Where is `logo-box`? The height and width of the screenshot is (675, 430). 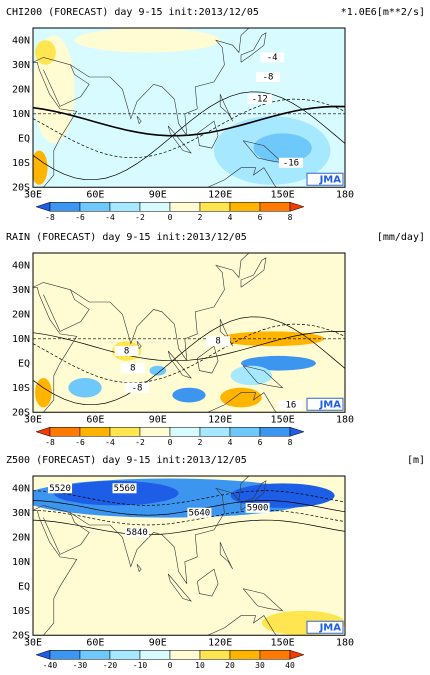 logo-box is located at coordinates (325, 404).